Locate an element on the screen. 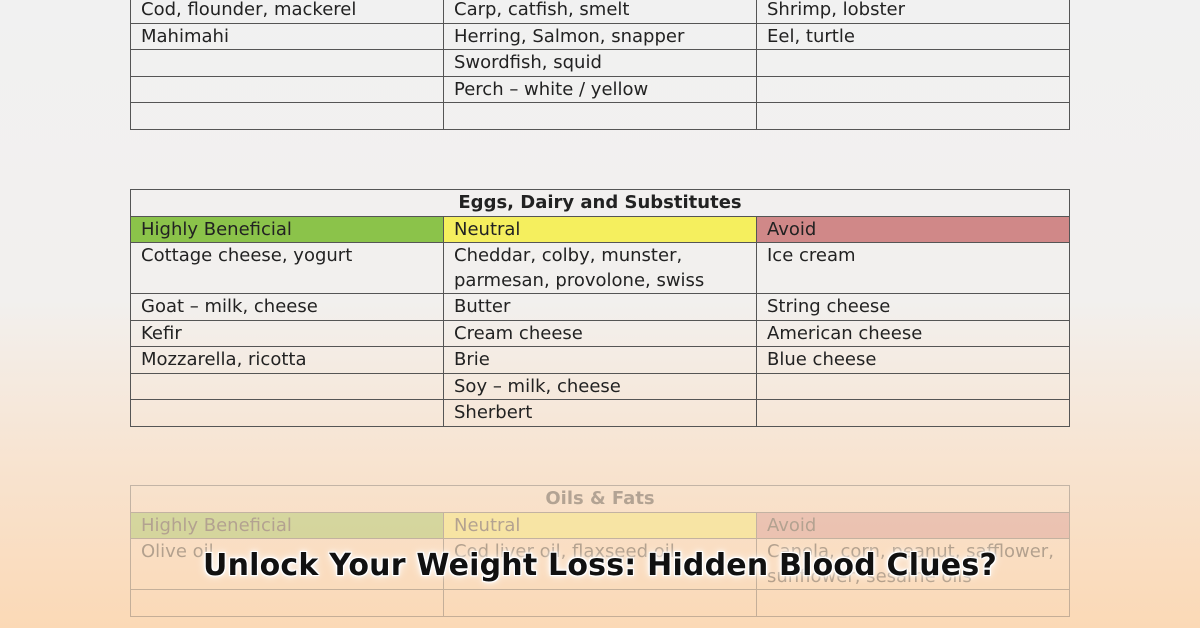 The width and height of the screenshot is (1200, 628). table-cell: String cheese is located at coordinates (913, 307).